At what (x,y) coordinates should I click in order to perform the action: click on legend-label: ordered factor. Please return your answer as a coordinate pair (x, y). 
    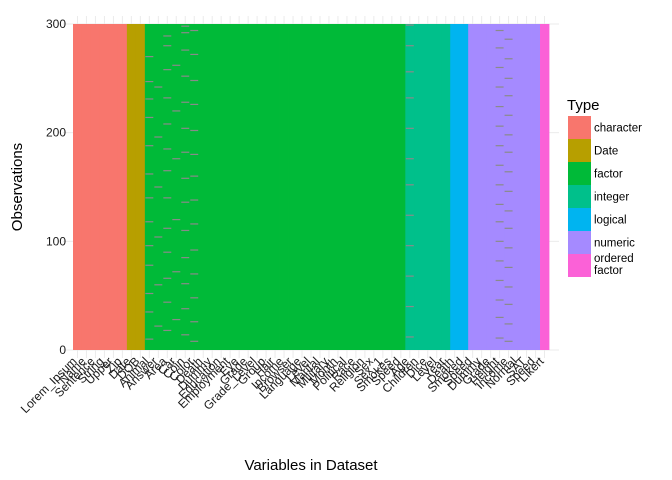
    Looking at the image, I should click on (614, 265).